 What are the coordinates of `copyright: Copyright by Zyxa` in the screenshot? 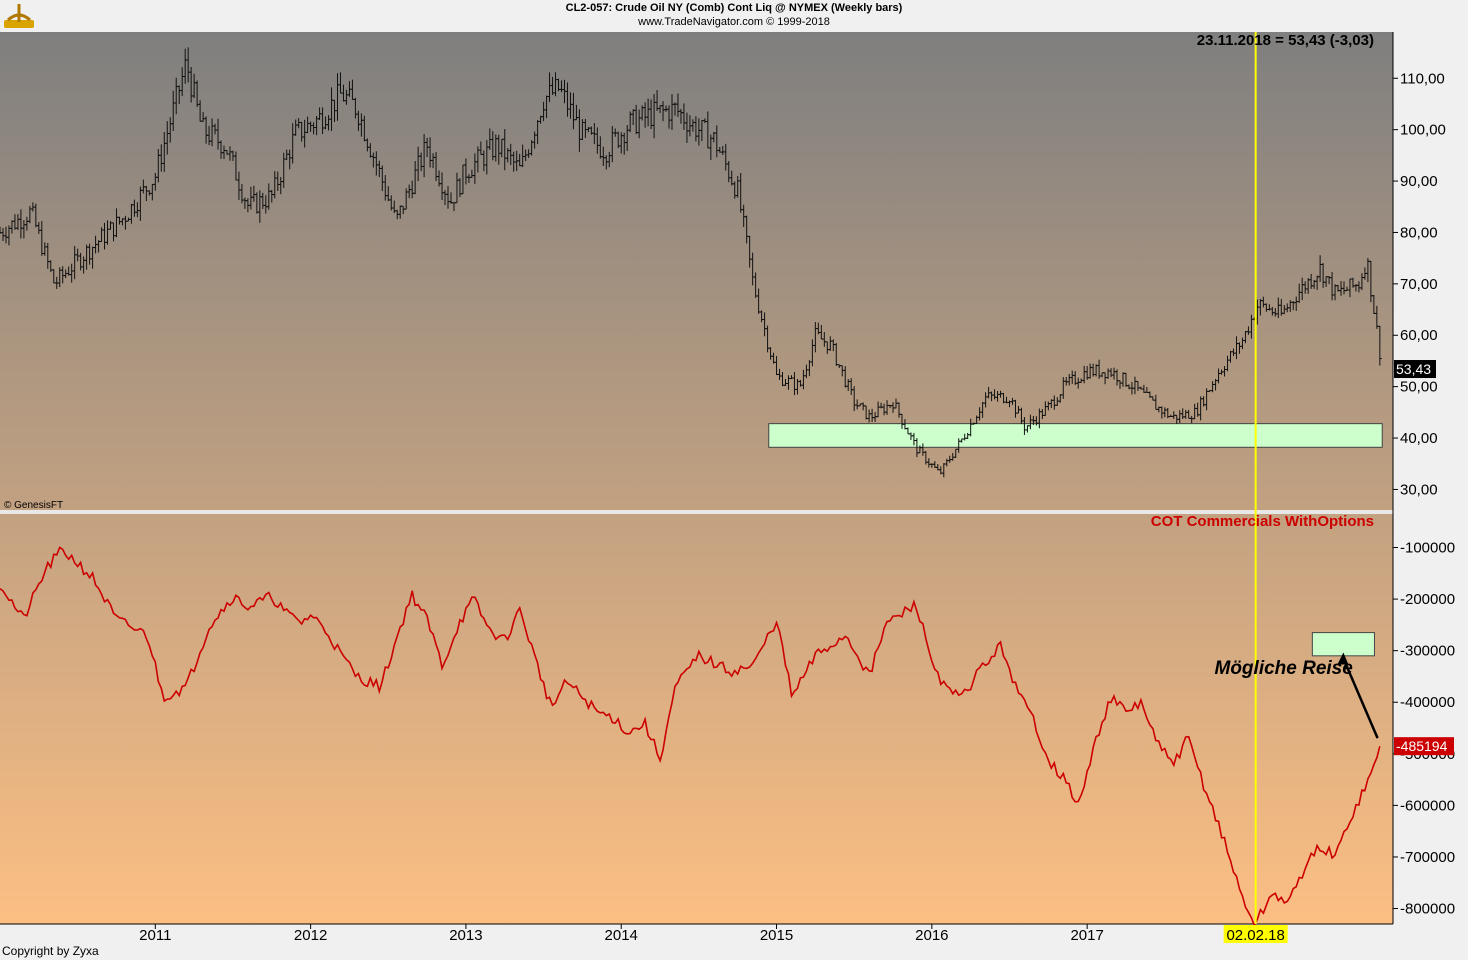 It's located at (50, 951).